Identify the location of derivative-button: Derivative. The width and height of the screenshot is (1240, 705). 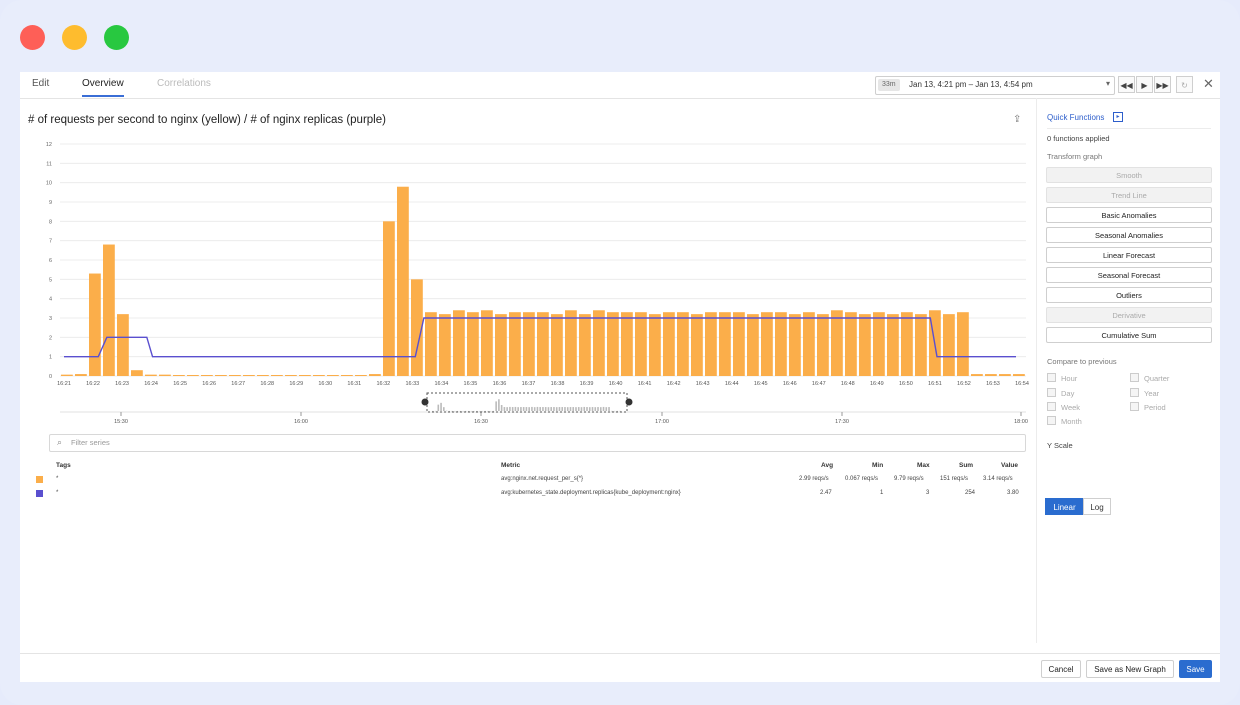
(1129, 315).